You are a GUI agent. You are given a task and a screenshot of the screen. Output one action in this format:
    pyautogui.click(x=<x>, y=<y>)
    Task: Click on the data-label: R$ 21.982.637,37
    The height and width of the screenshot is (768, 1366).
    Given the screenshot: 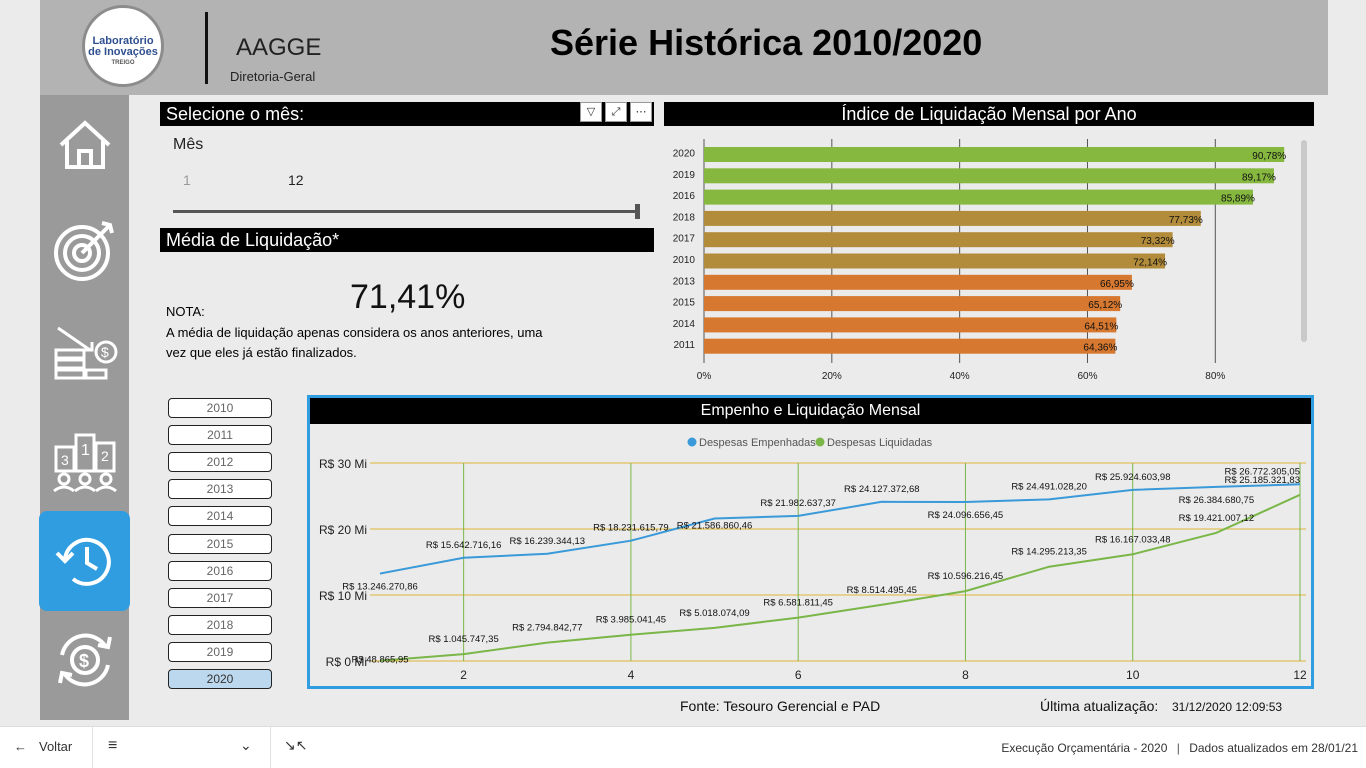 What is the action you would take?
    pyautogui.click(x=798, y=503)
    